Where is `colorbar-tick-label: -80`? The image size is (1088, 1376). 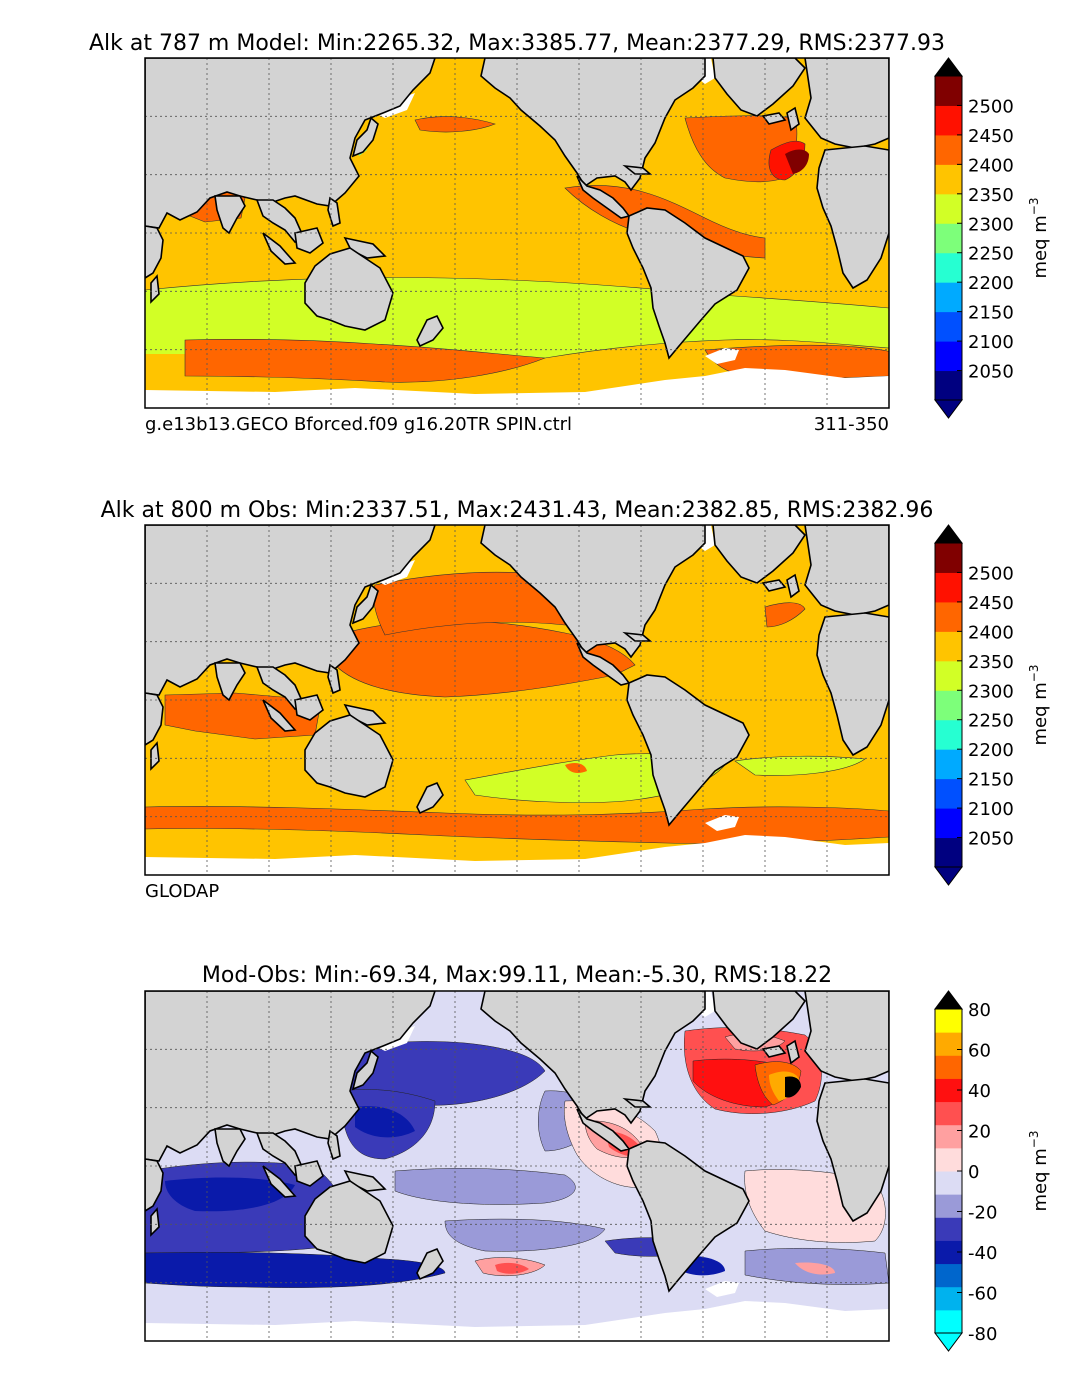 colorbar-tick-label: -80 is located at coordinates (982, 1334).